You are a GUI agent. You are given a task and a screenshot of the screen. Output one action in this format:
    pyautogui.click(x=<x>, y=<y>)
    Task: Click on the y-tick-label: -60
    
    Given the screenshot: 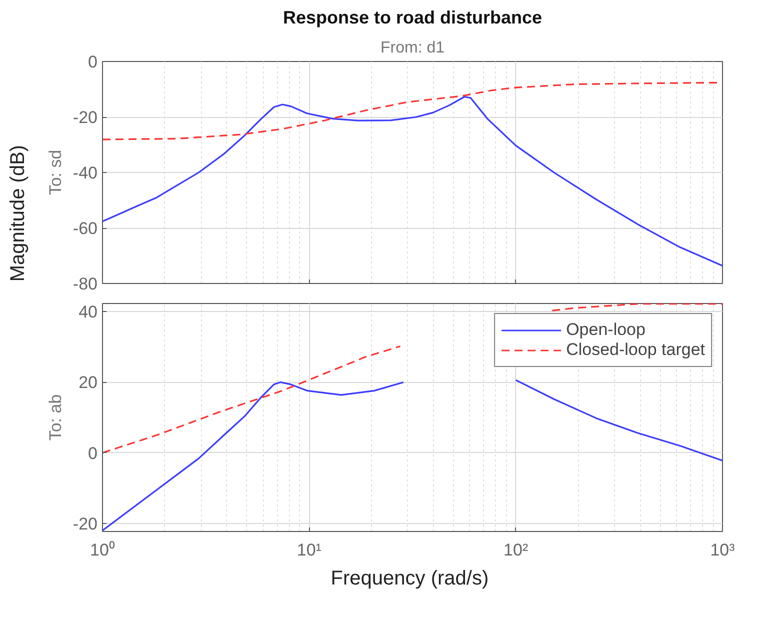 What is the action you would take?
    pyautogui.click(x=85, y=228)
    